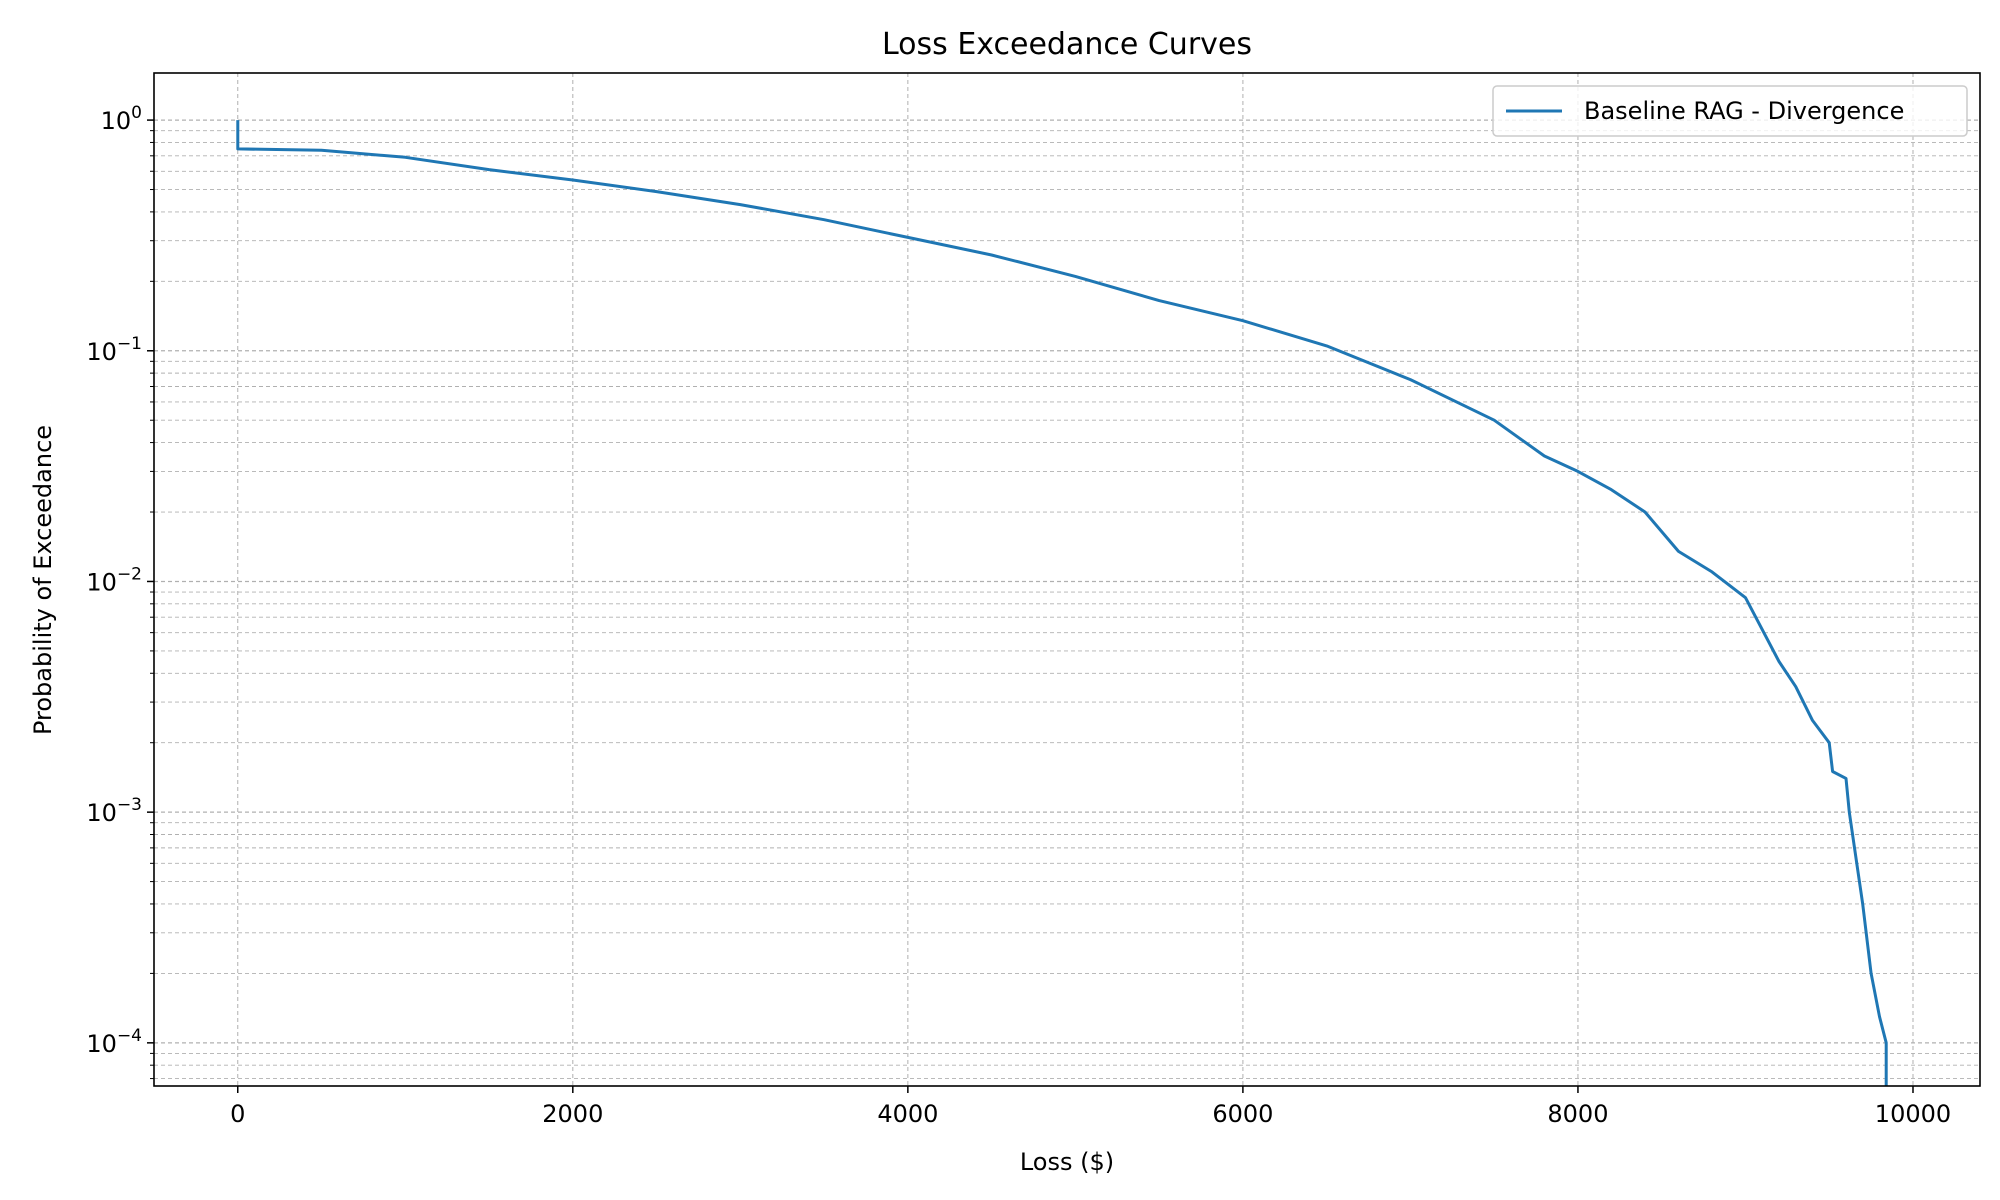  Describe the element at coordinates (1913, 1114) in the screenshot. I see `x-tick-label: 10000` at that location.